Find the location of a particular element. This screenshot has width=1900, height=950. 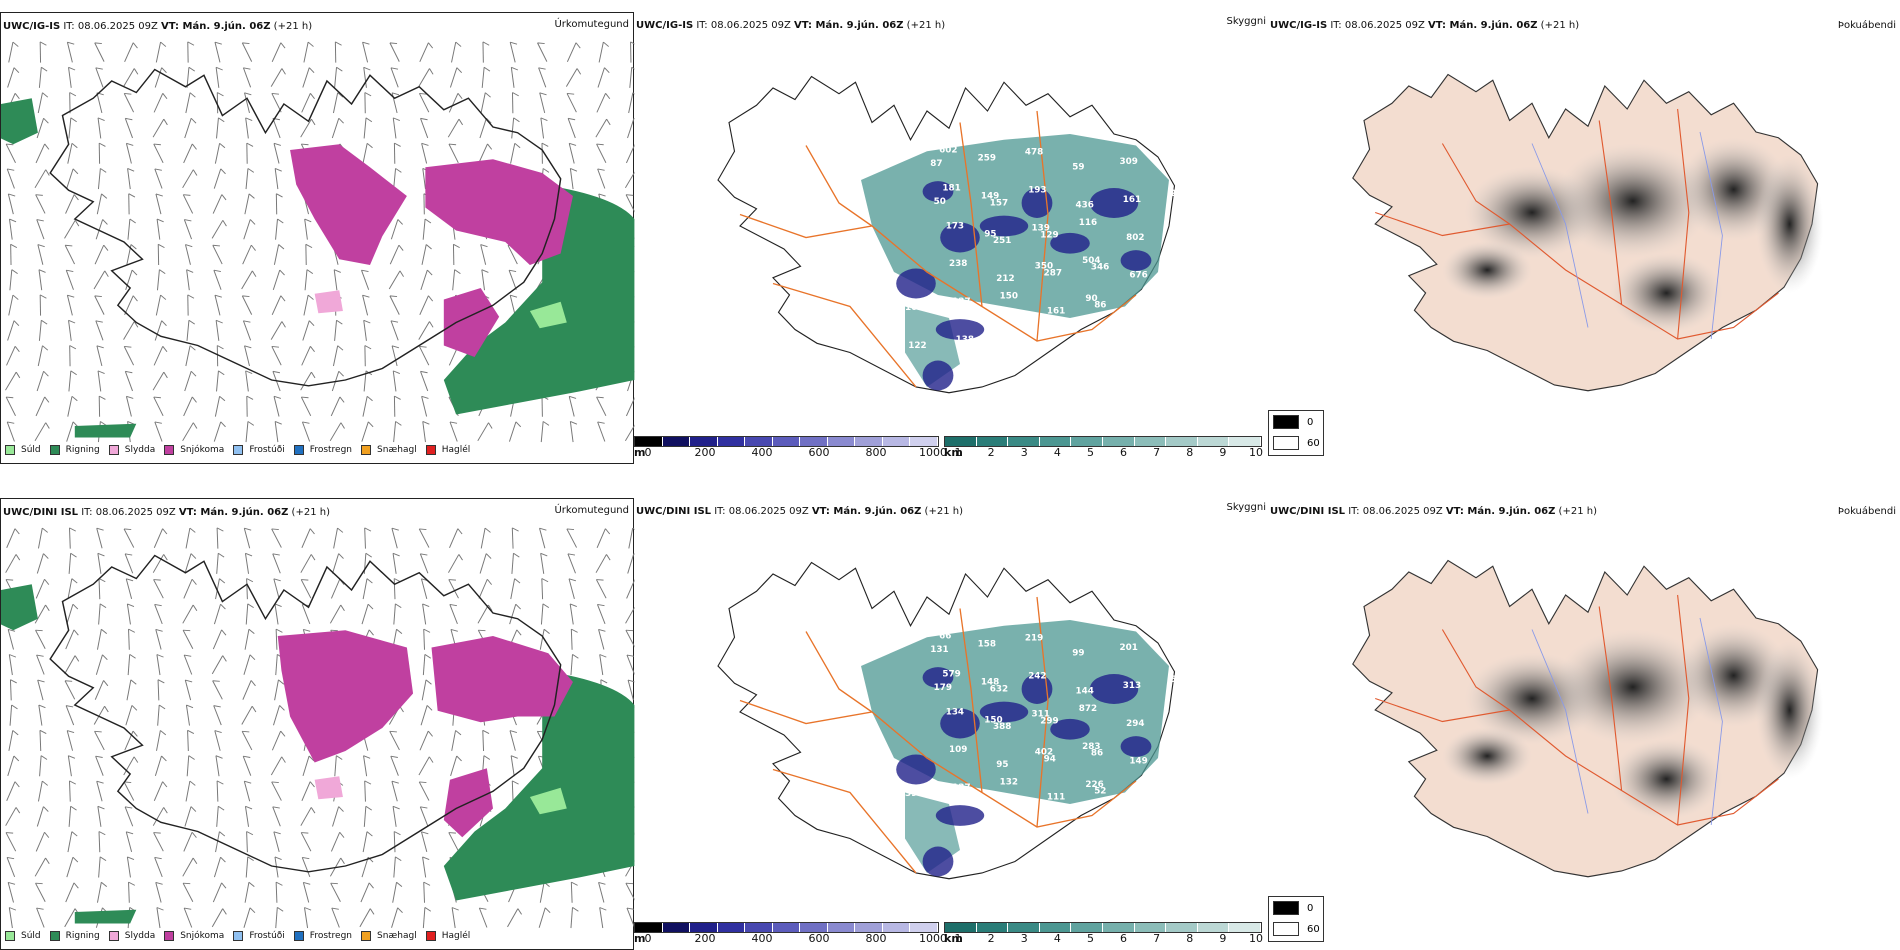

legend-label: Frostregn is located at coordinates (331, 450).